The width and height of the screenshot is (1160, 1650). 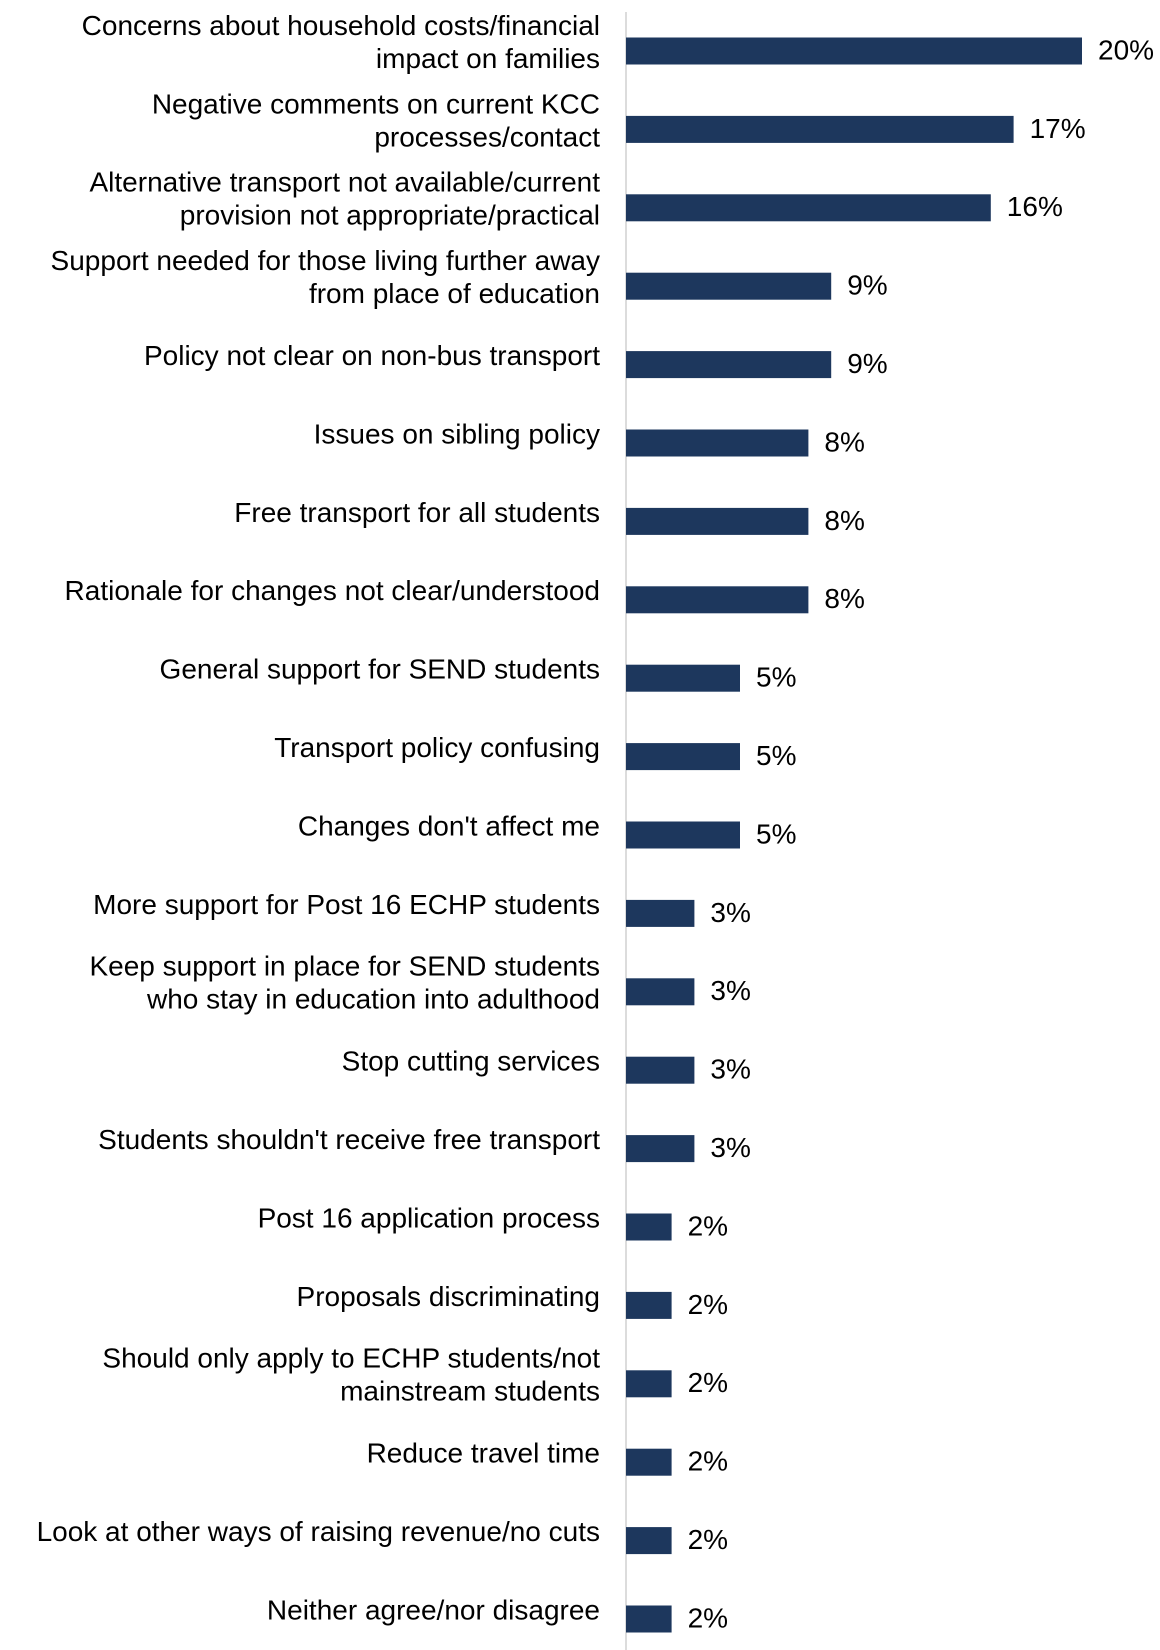 I want to click on value-label-17: 2%, so click(x=708, y=1382).